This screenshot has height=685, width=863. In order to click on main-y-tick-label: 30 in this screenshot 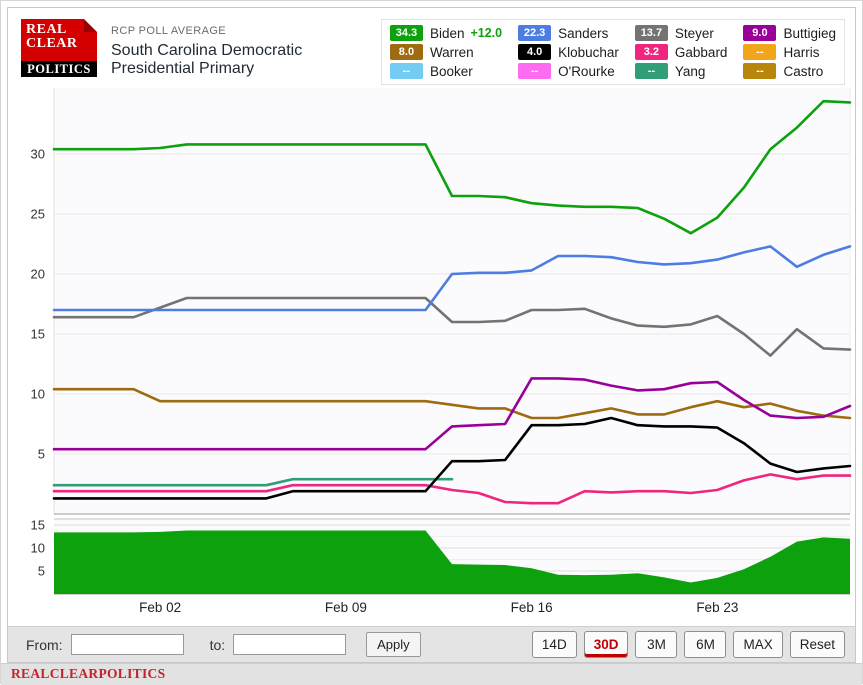, I will do `click(38, 154)`.